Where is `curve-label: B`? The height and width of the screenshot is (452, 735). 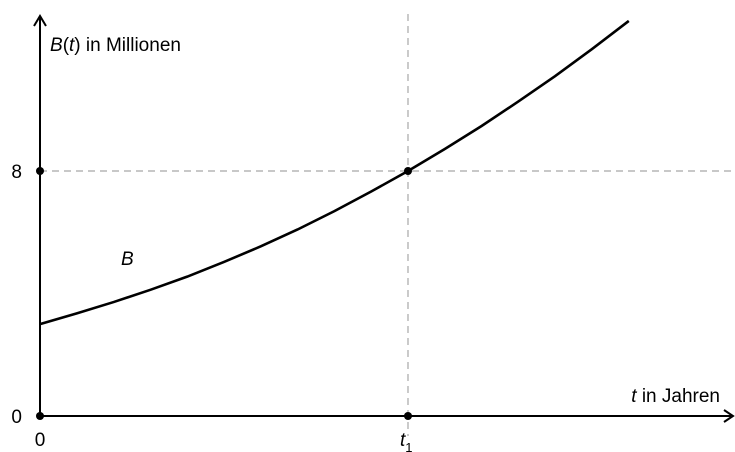
curve-label: B is located at coordinates (127, 259).